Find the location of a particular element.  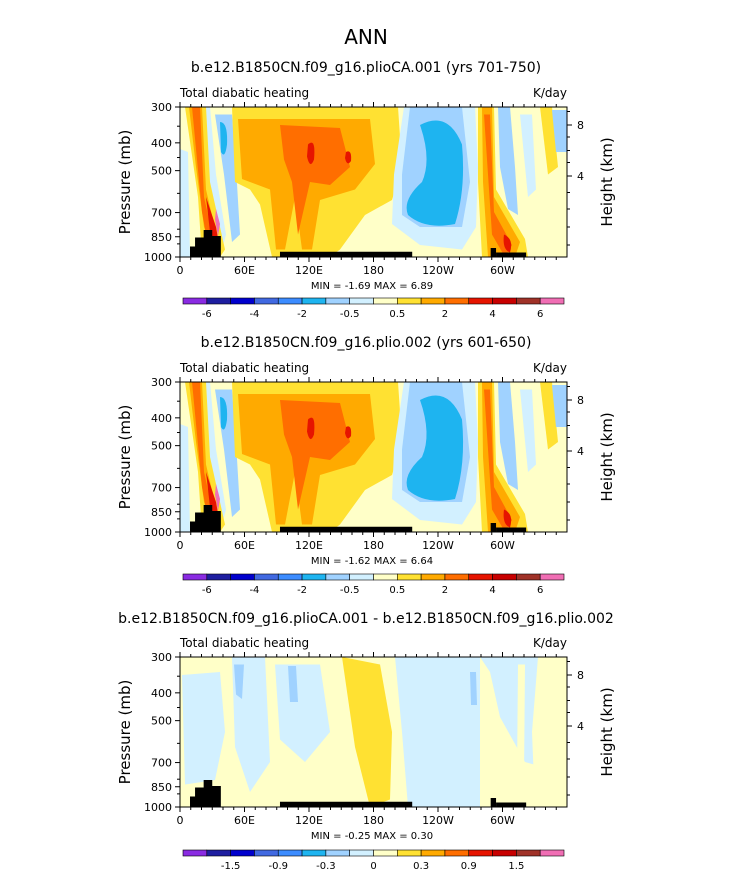

y-tick-label: 700 is located at coordinates (161, 488).